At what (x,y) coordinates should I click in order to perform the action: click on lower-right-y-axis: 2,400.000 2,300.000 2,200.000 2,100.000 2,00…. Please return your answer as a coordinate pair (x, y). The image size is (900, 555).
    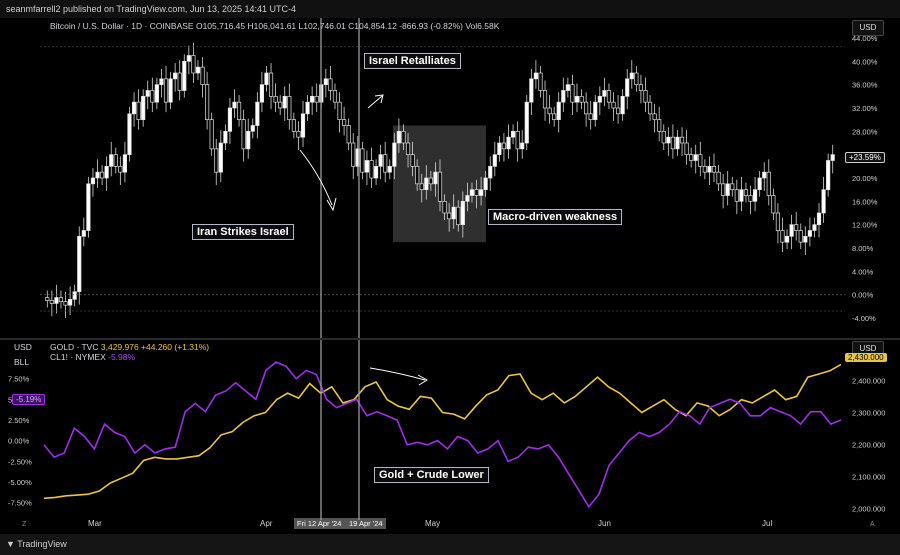
    Looking at the image, I should click on (868, 444).